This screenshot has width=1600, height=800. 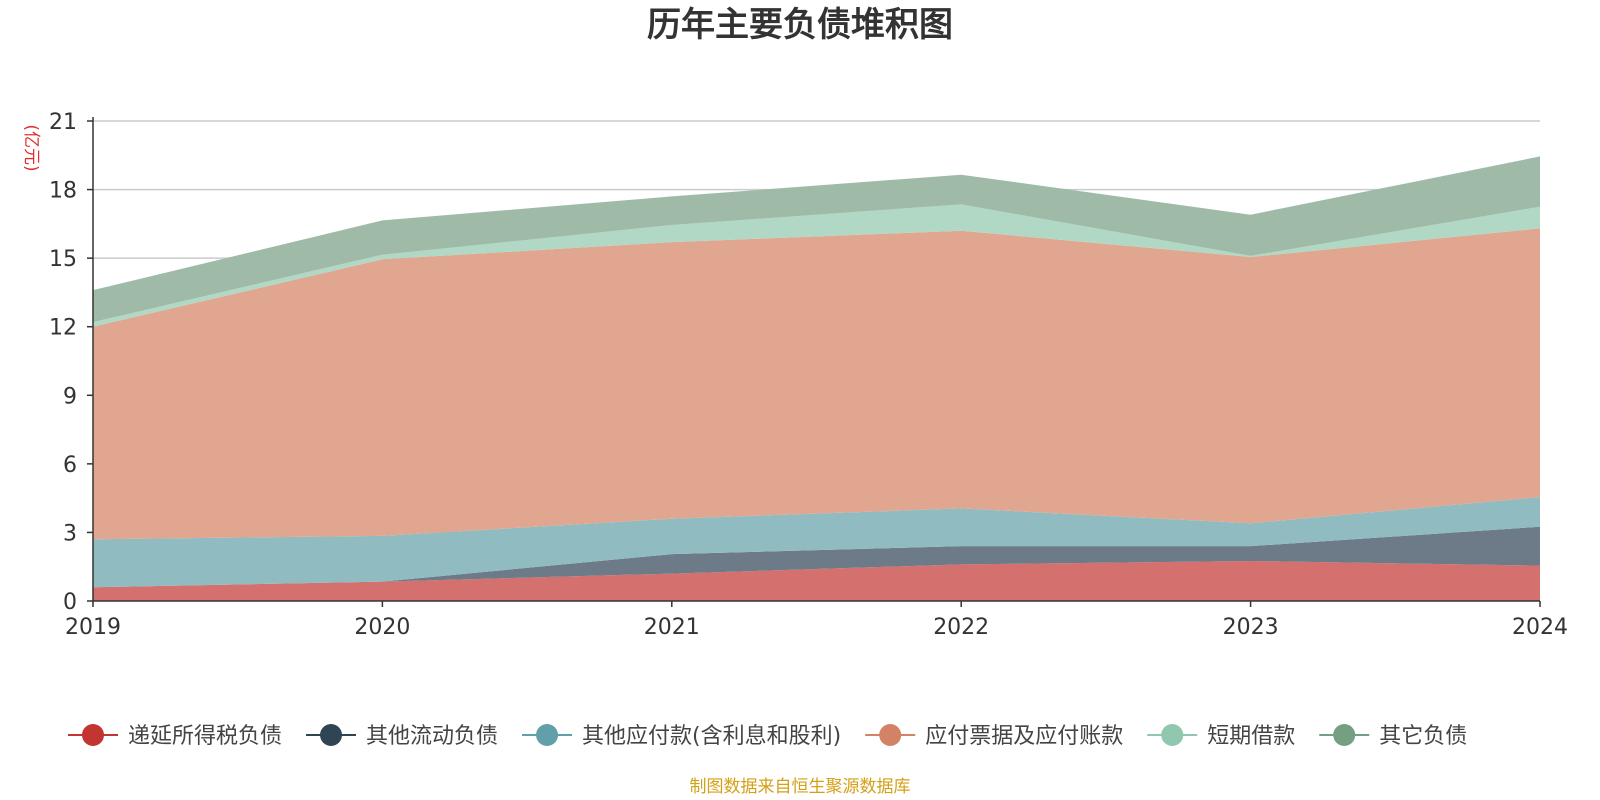 What do you see at coordinates (1251, 736) in the screenshot?
I see `legend-label: 短期借款` at bounding box center [1251, 736].